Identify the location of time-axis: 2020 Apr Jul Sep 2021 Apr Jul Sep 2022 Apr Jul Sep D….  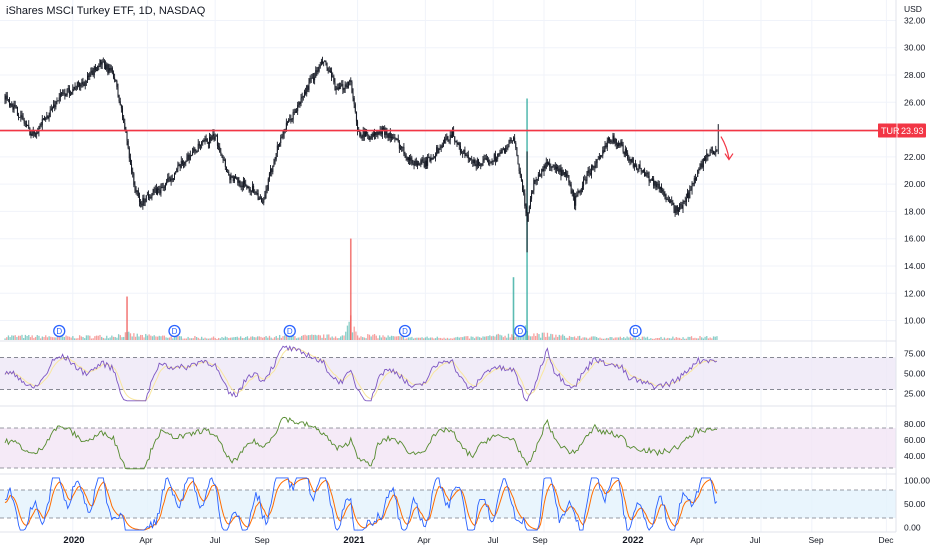
(448, 538).